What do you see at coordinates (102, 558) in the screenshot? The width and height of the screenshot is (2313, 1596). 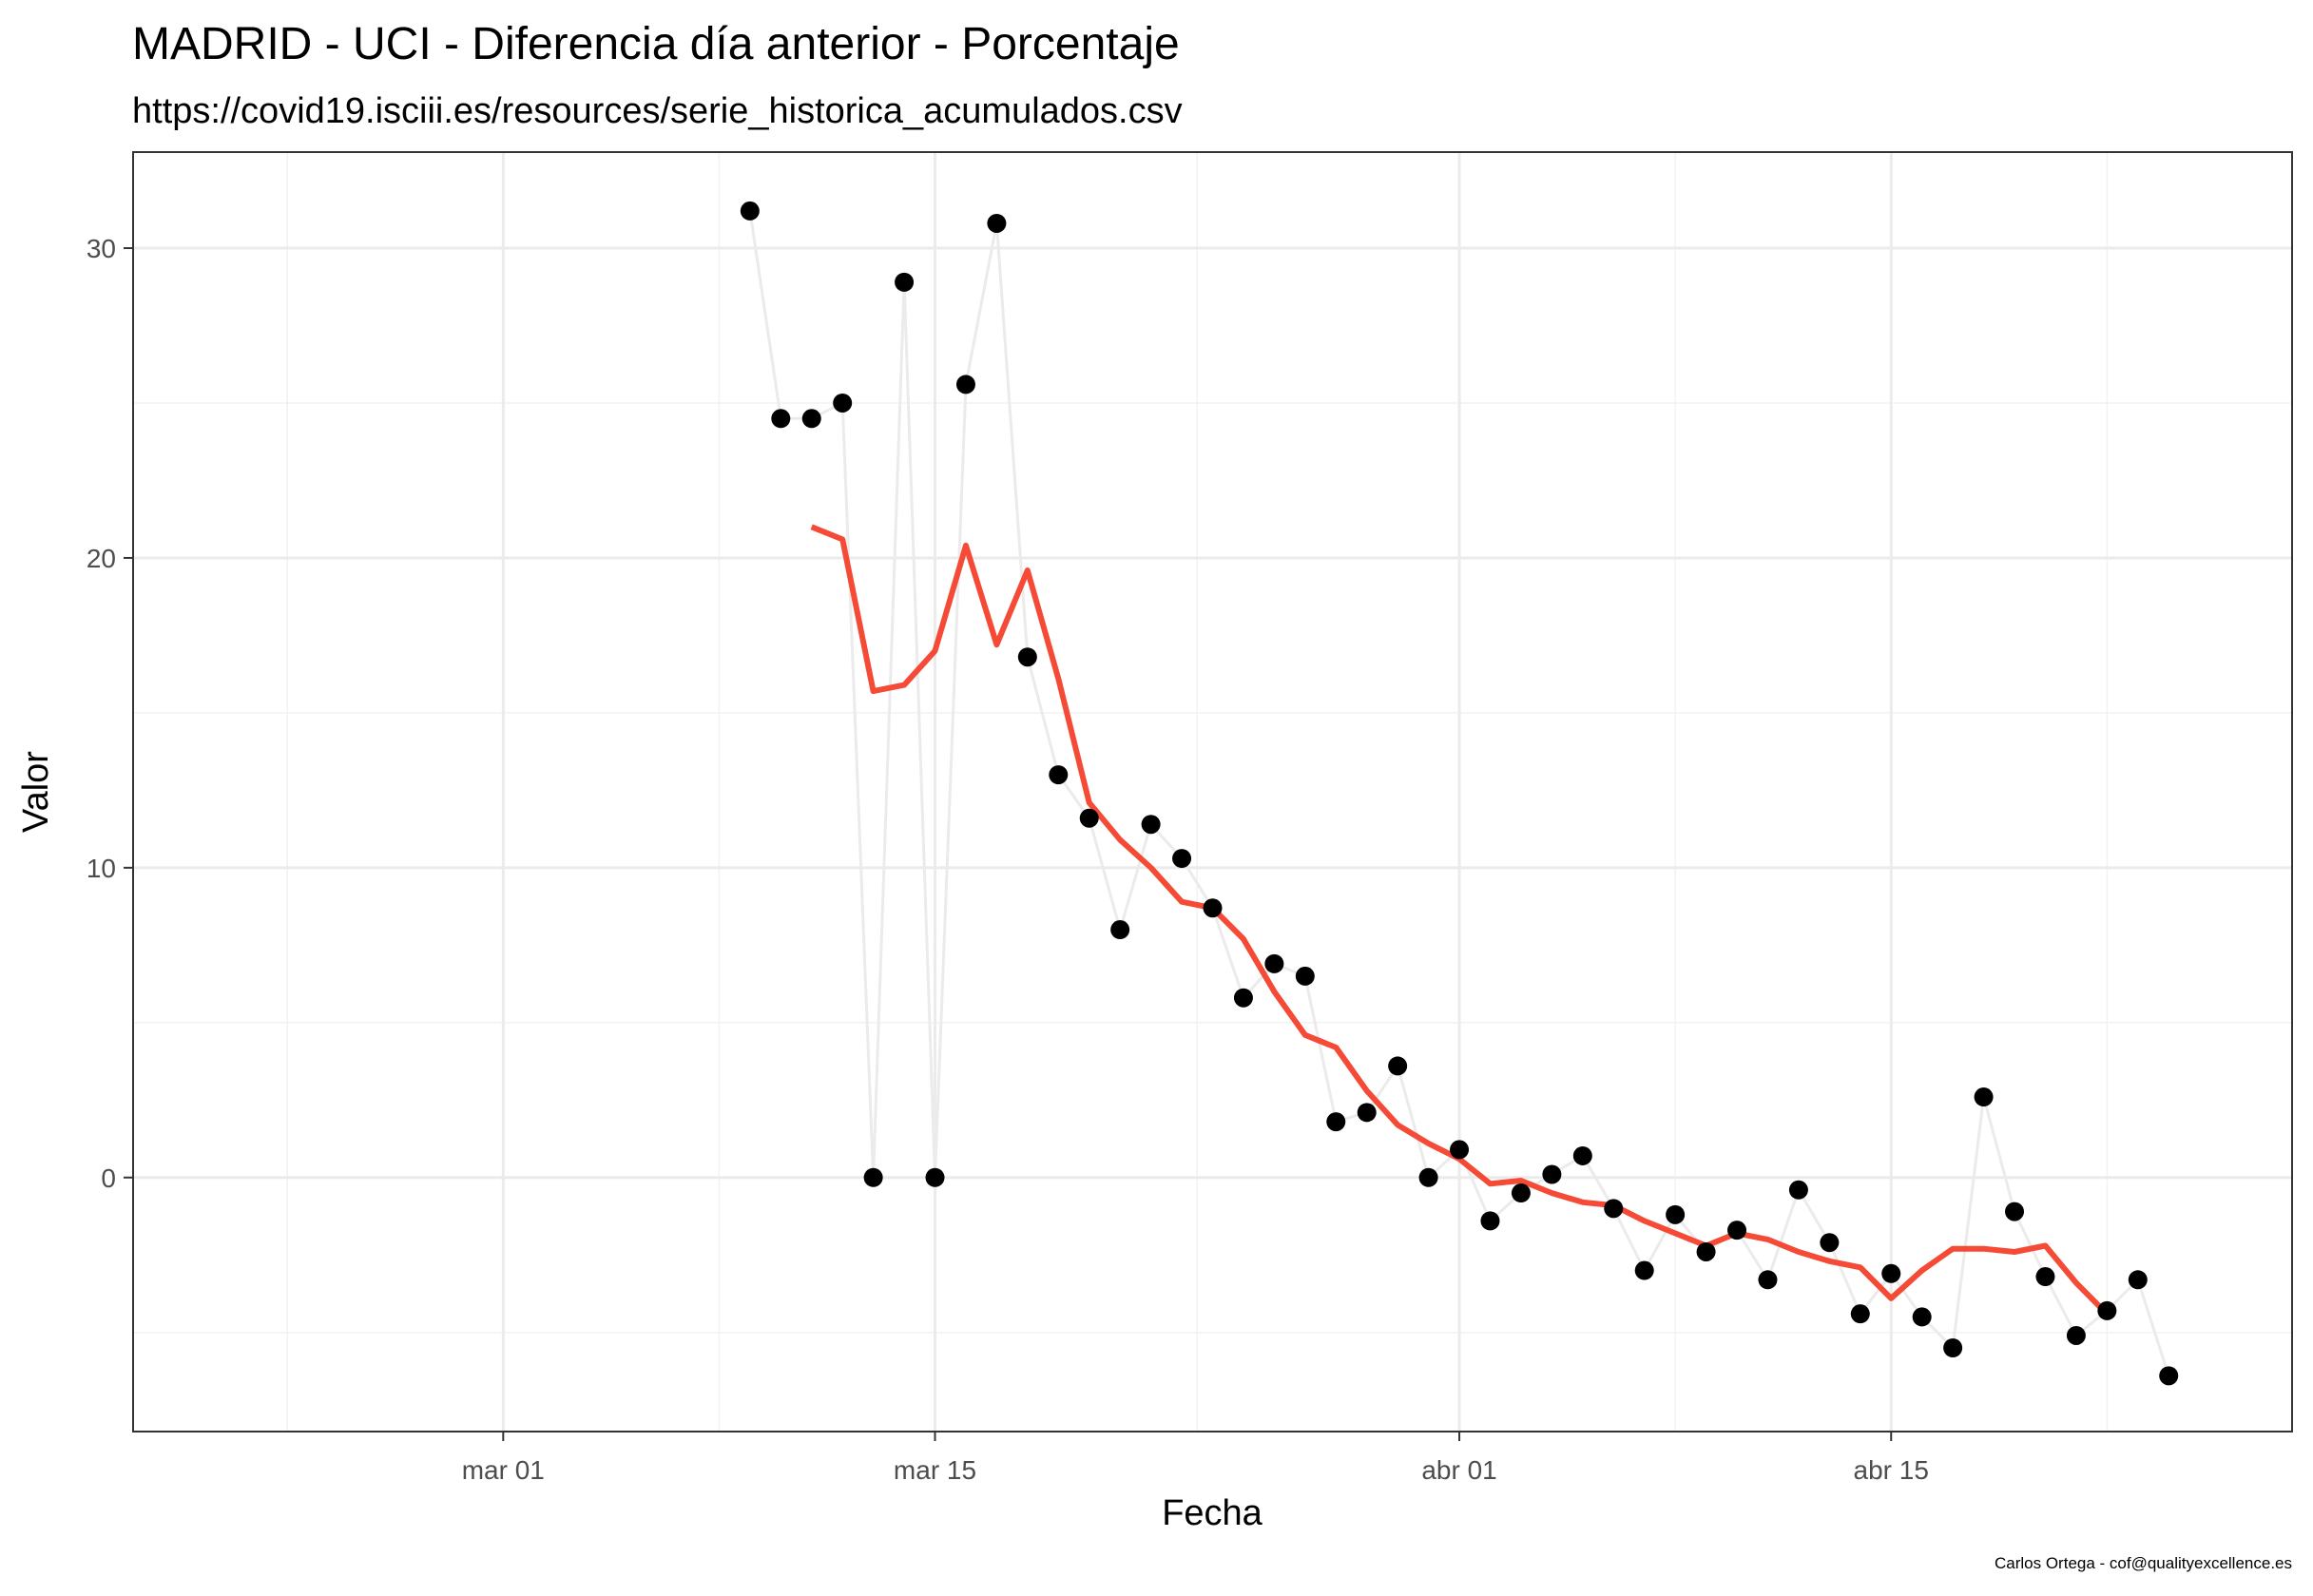 I see `y-tick-label: 20` at bounding box center [102, 558].